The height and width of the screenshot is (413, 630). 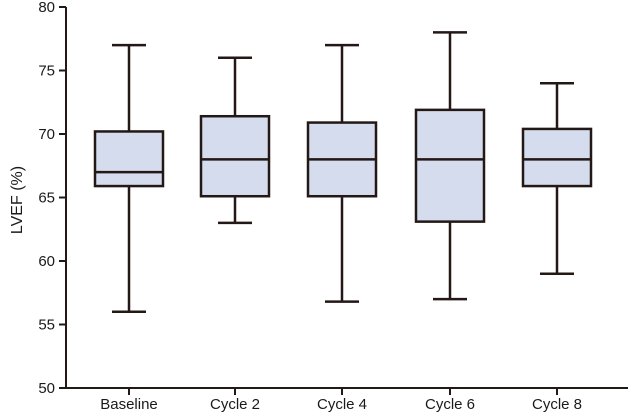 What do you see at coordinates (46, 71) in the screenshot?
I see `y-tick-label: 75` at bounding box center [46, 71].